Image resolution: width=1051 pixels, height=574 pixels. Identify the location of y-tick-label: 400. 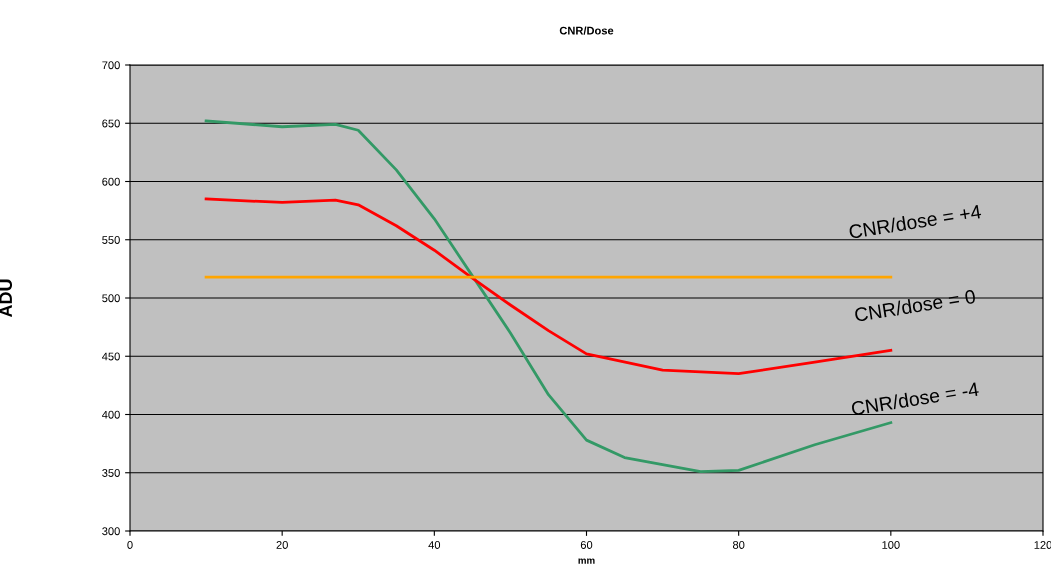
(111, 414).